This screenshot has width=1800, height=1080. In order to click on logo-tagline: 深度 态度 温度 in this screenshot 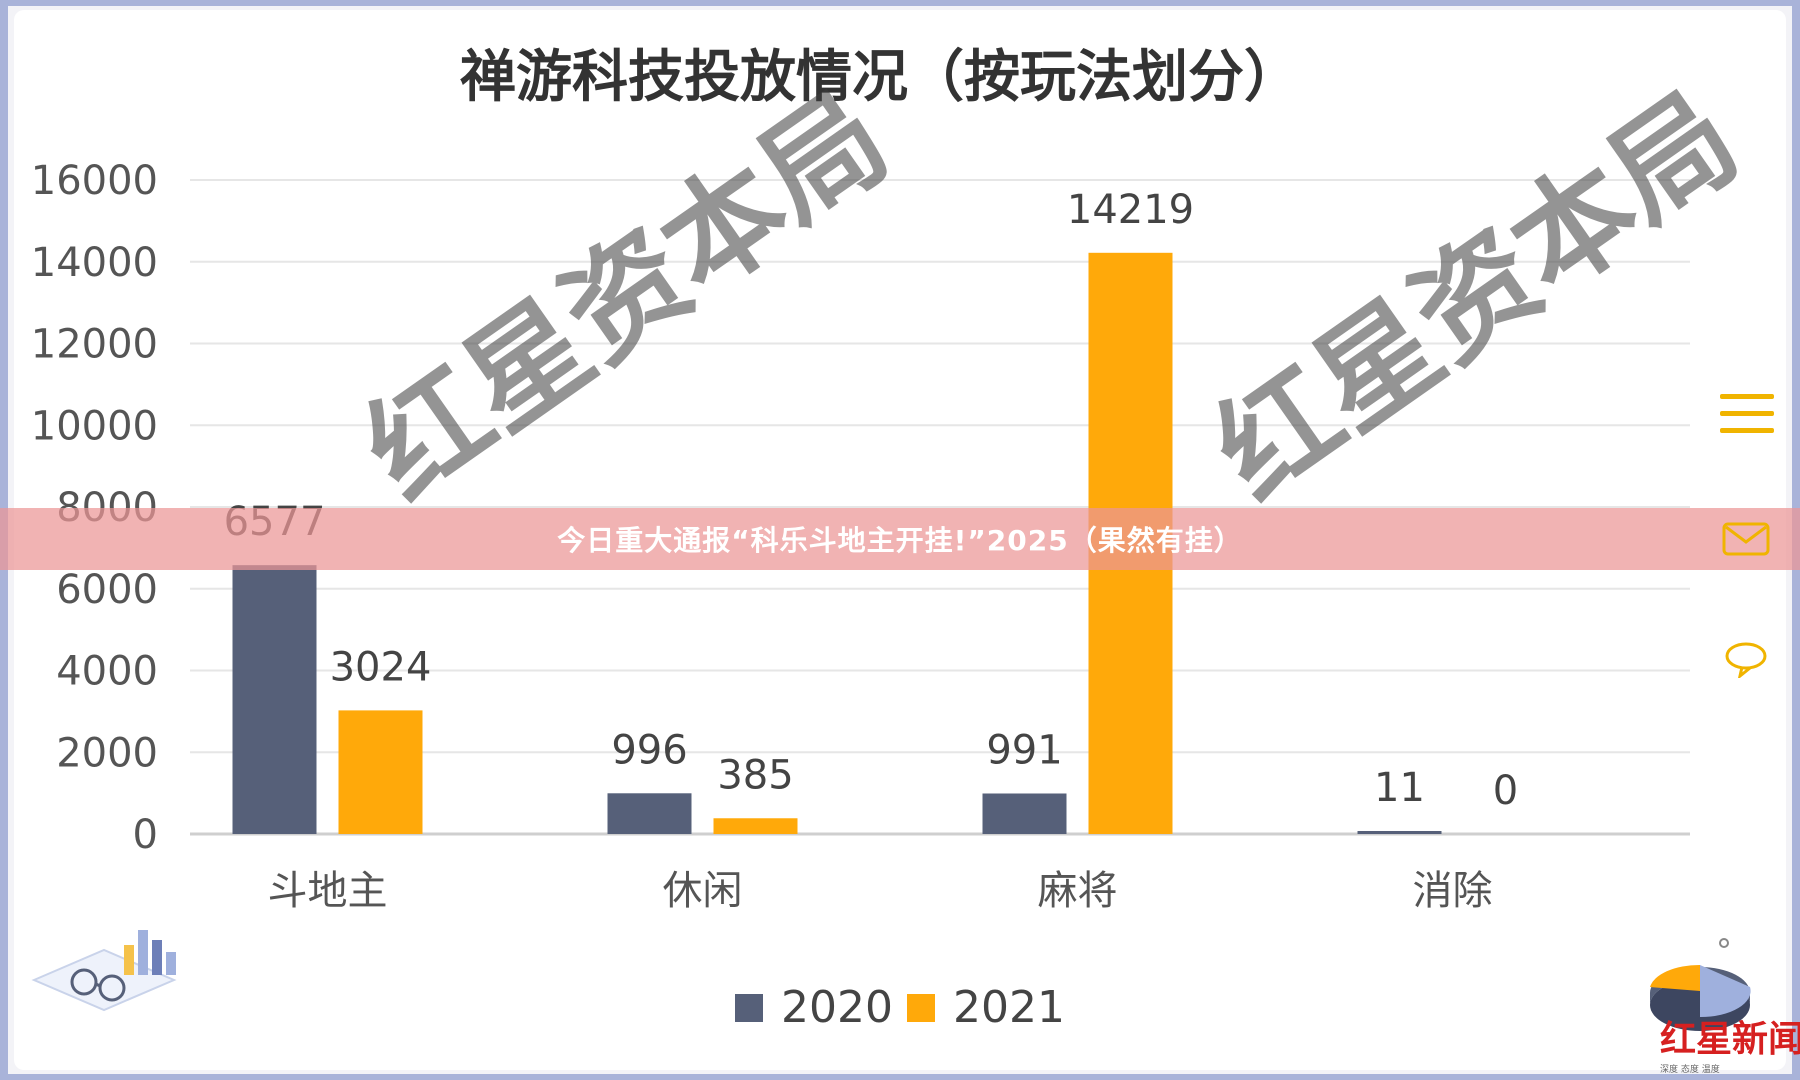, I will do `click(1690, 1070)`.